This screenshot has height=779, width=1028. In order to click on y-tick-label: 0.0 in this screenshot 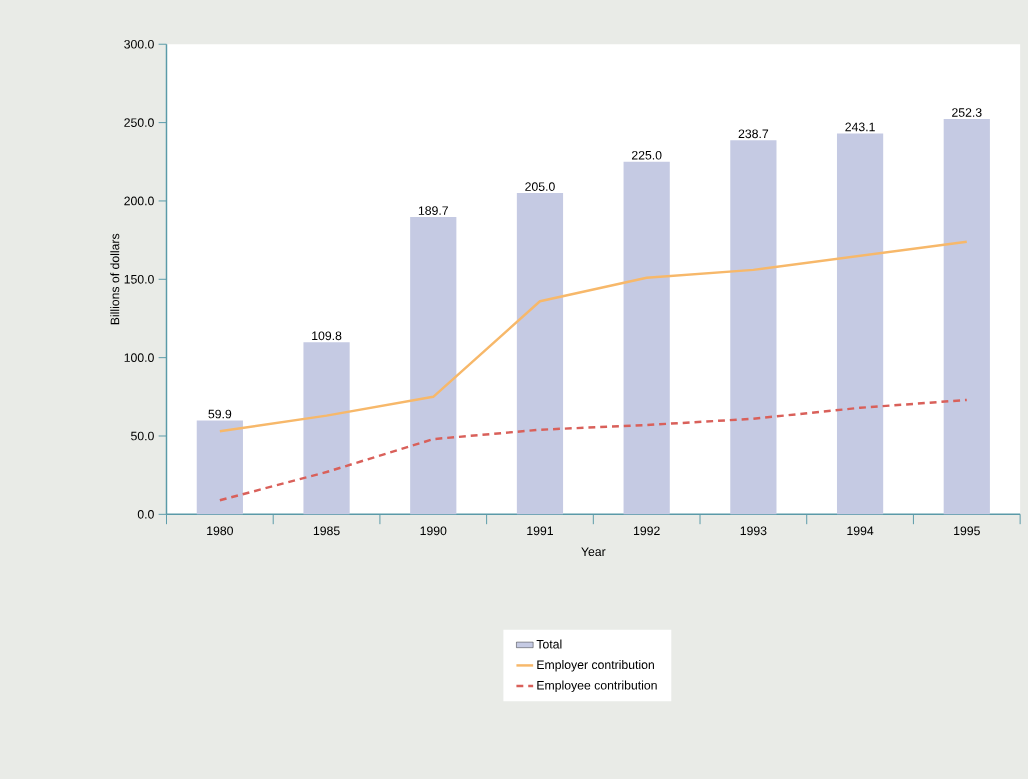, I will do `click(145, 514)`.